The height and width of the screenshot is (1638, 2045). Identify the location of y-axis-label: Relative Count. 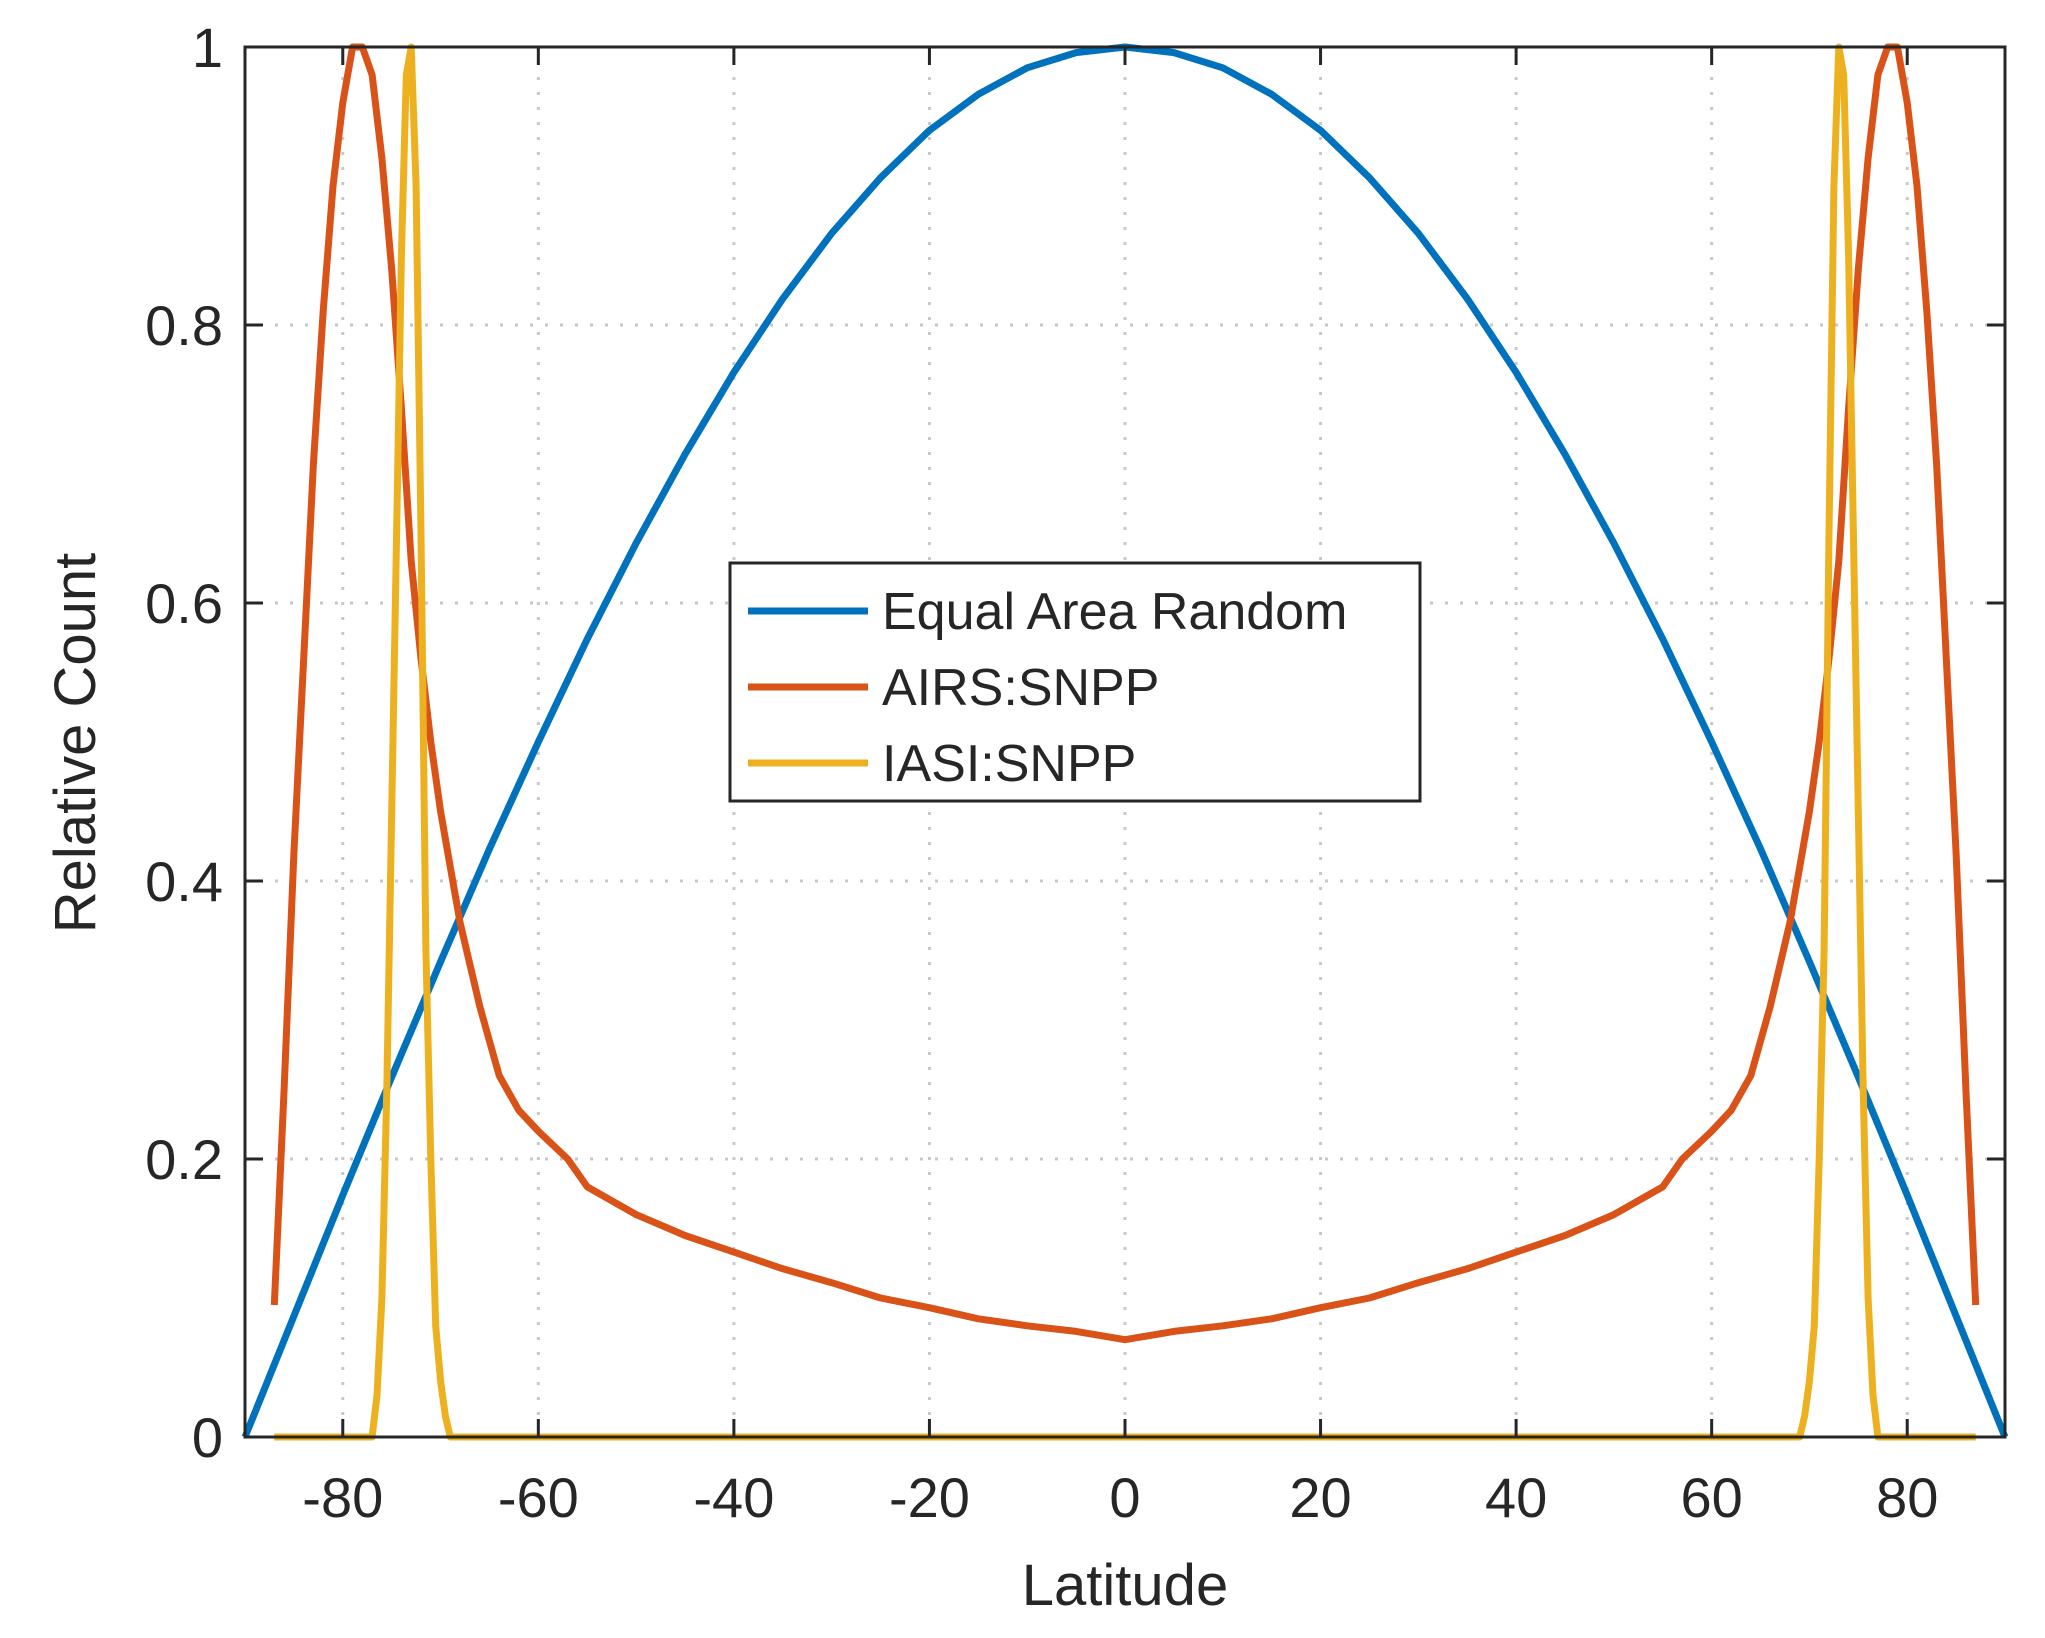
(75, 743).